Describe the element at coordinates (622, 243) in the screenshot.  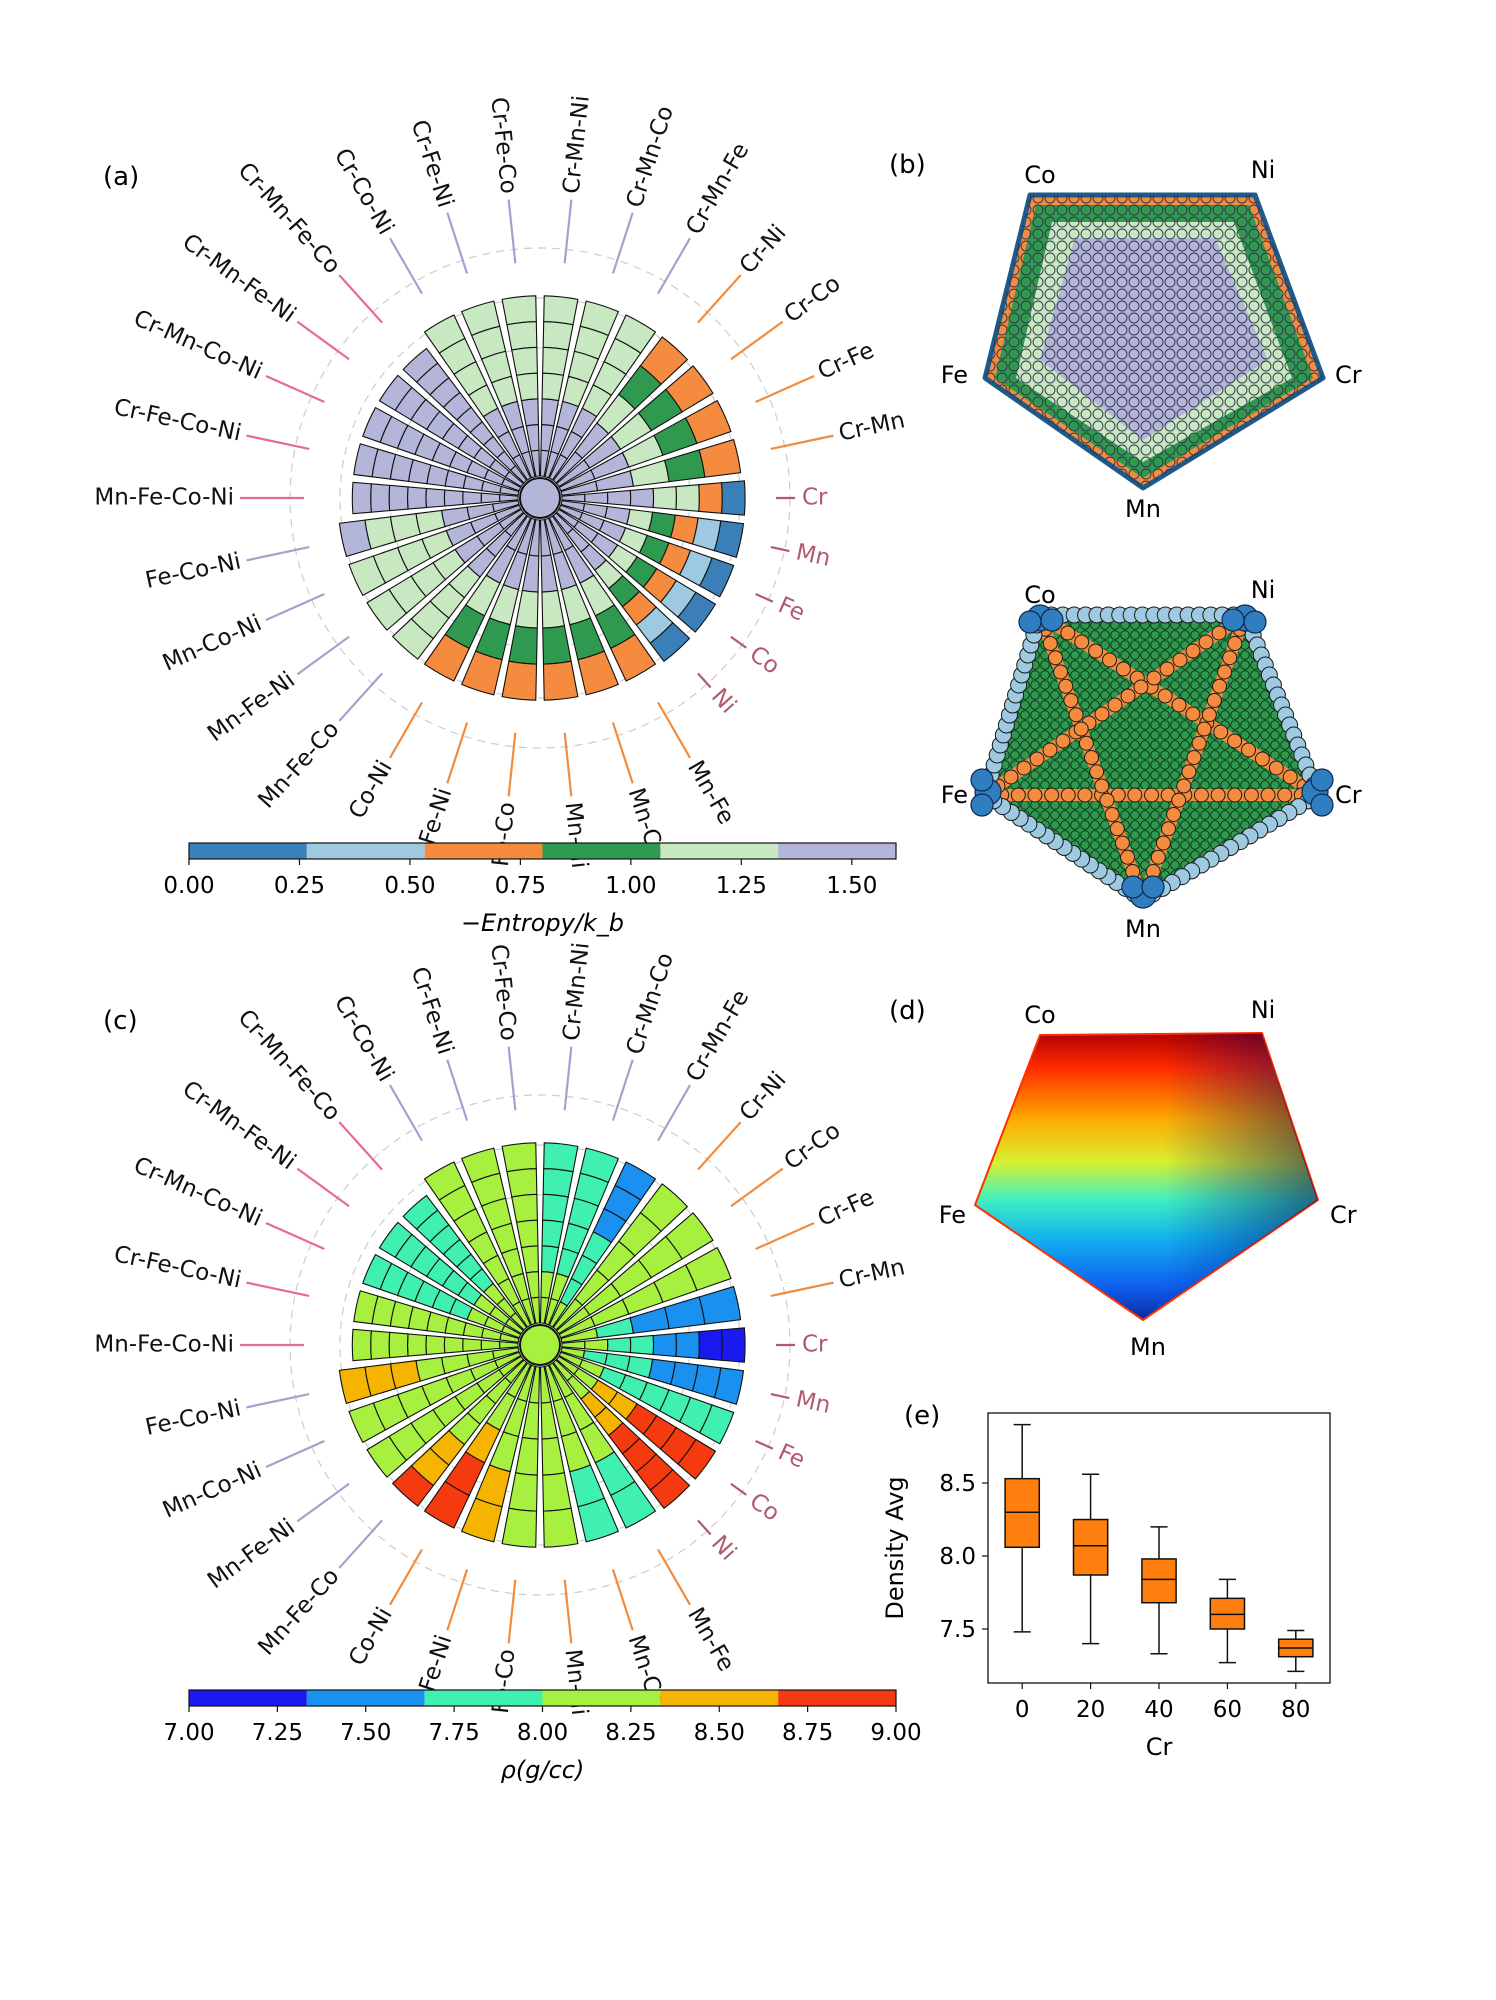
I see `spoke-line-cr-mn-co` at that location.